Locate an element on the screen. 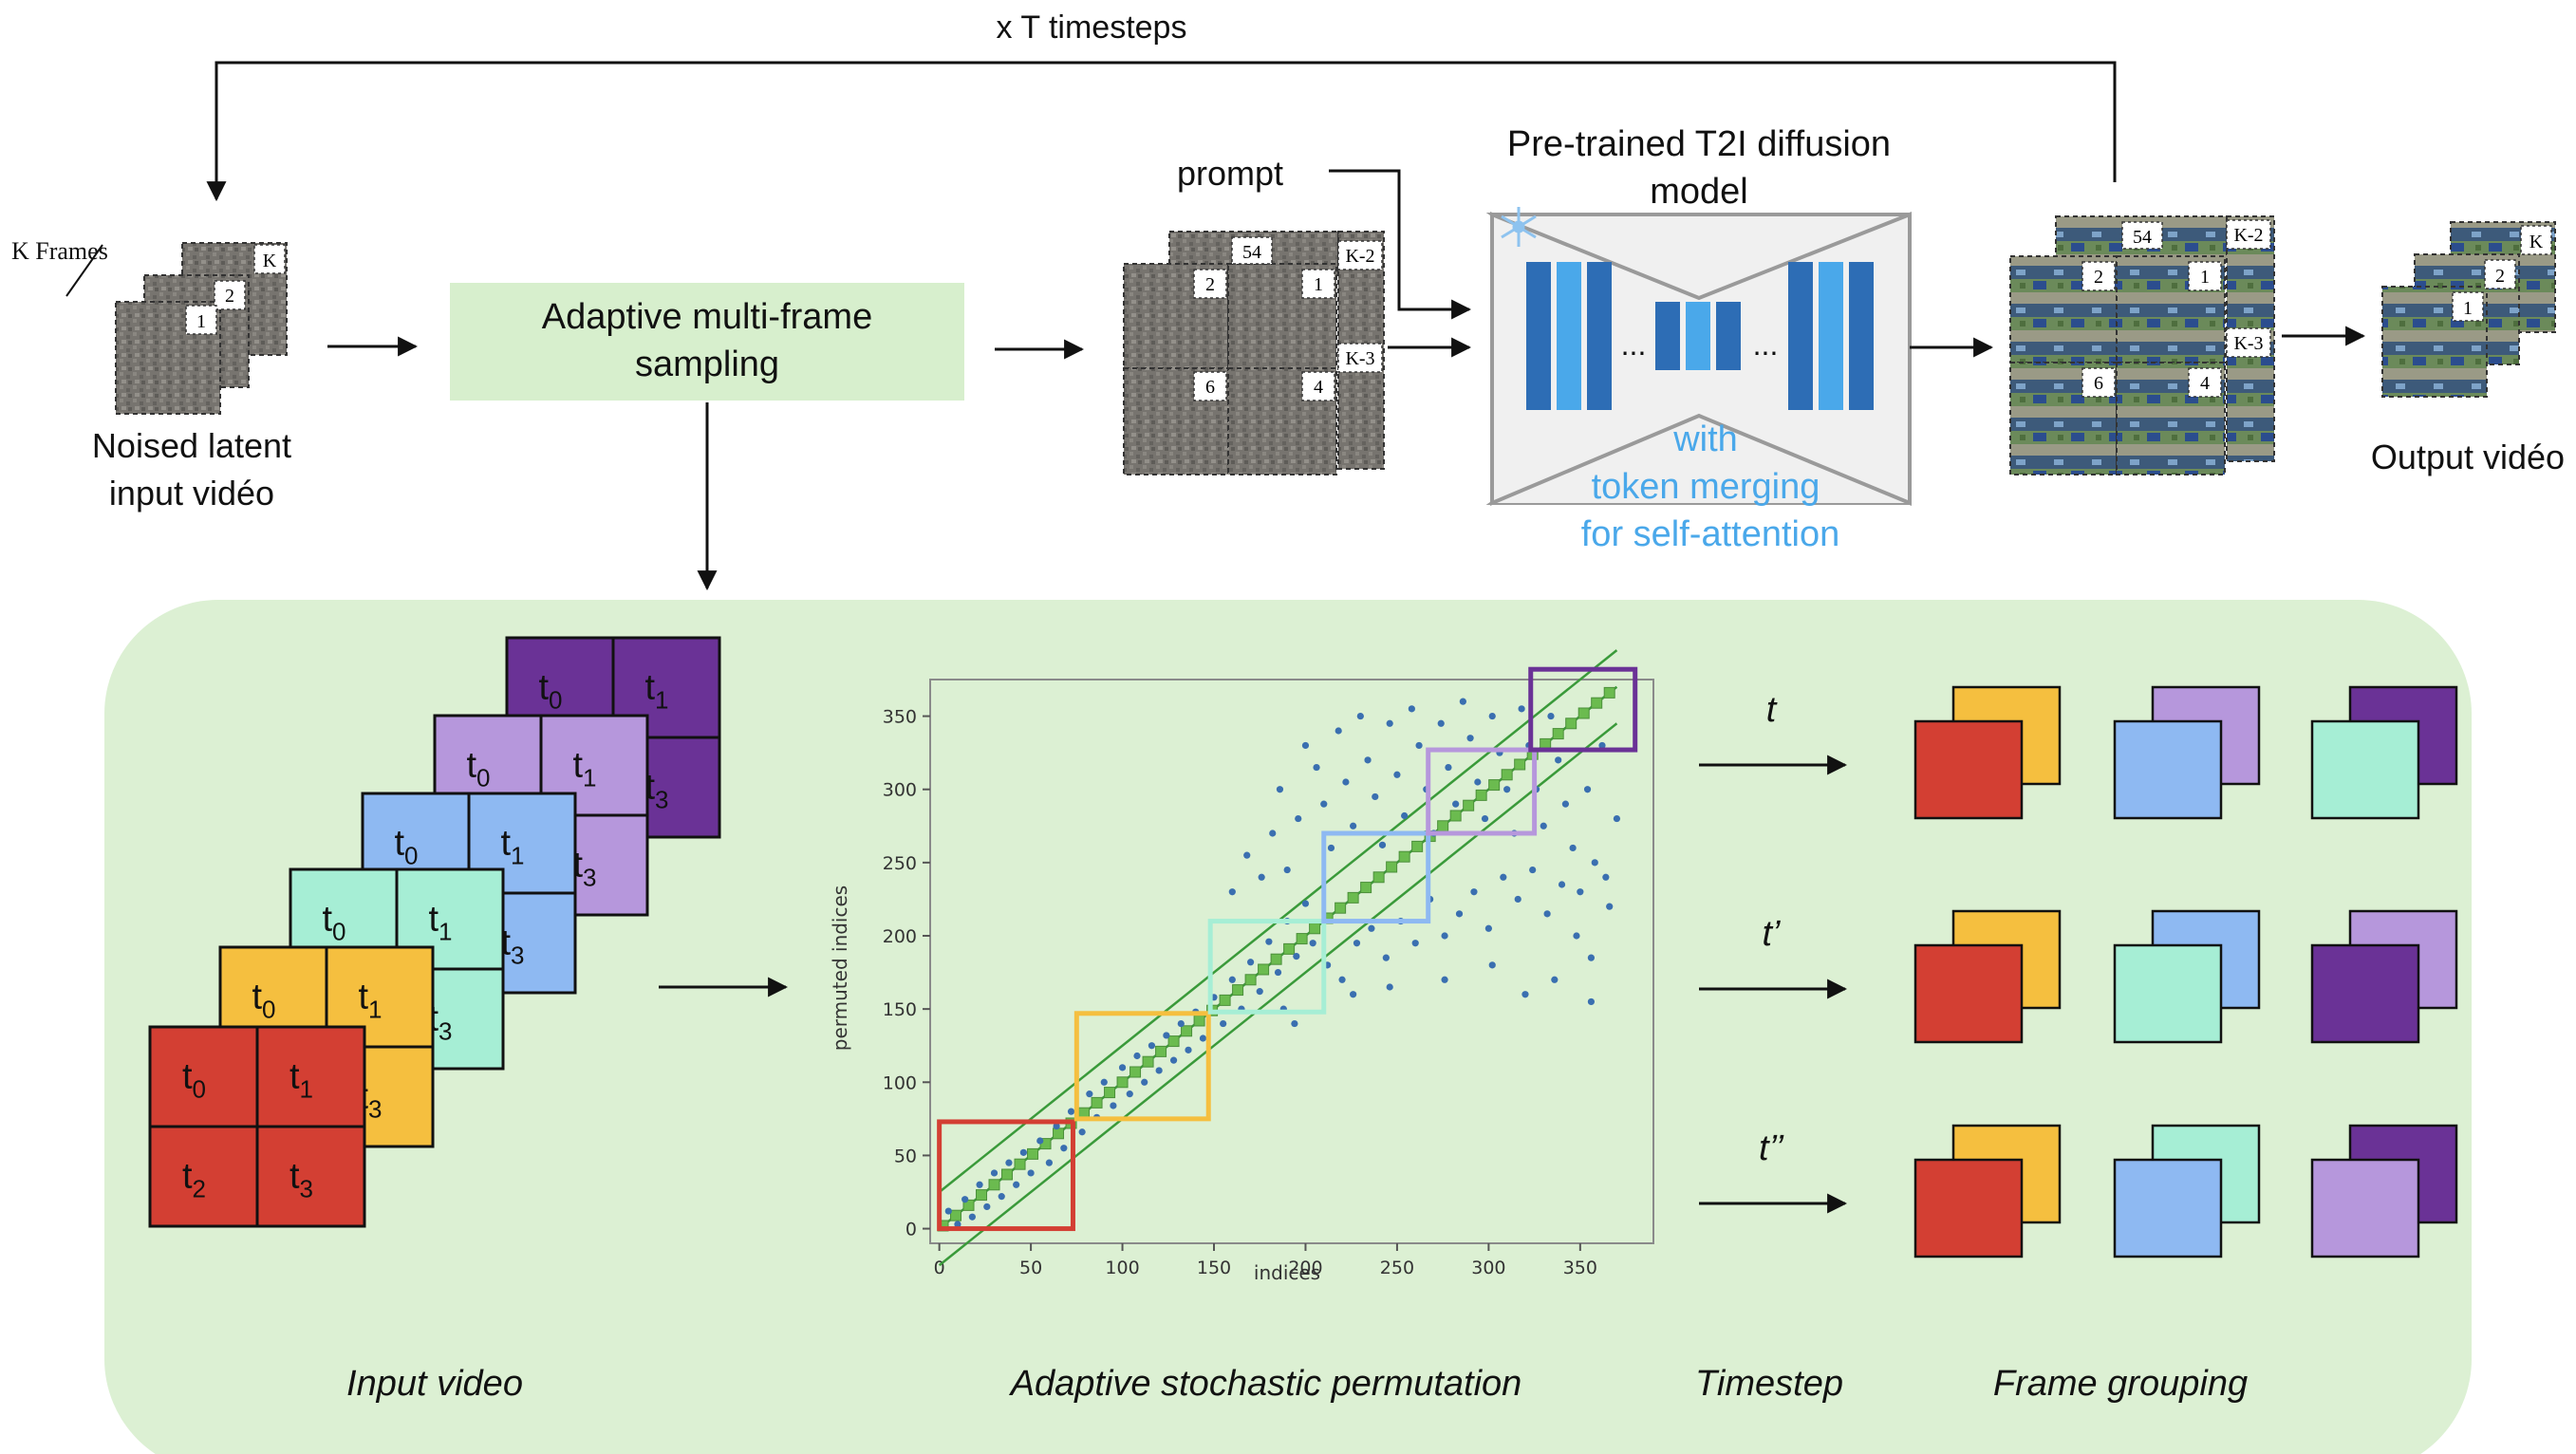  group-window-teal is located at coordinates (1267, 967).